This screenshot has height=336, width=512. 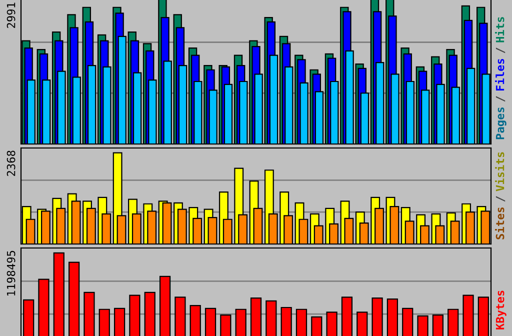 What do you see at coordinates (499, 74) in the screenshot?
I see `text: Files` at bounding box center [499, 74].